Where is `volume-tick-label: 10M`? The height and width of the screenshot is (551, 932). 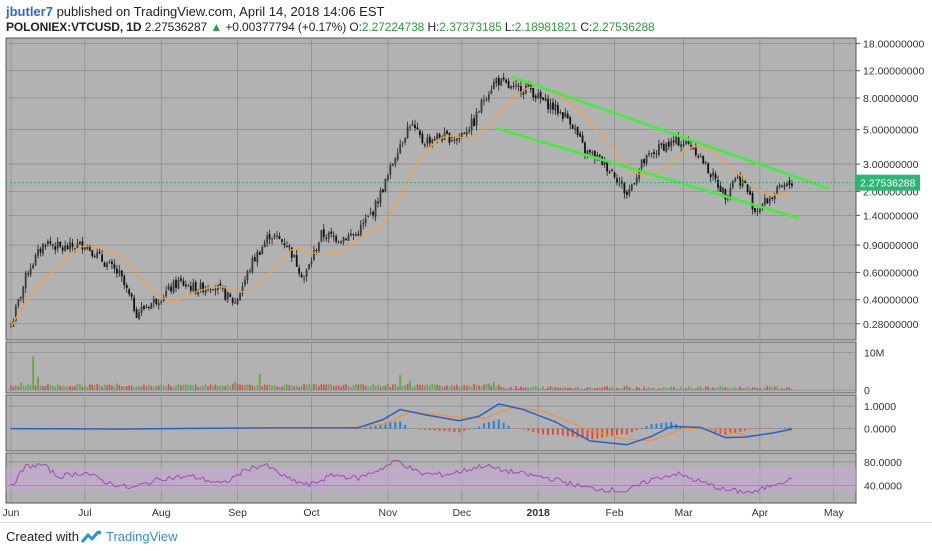 volume-tick-label: 10M is located at coordinates (874, 354).